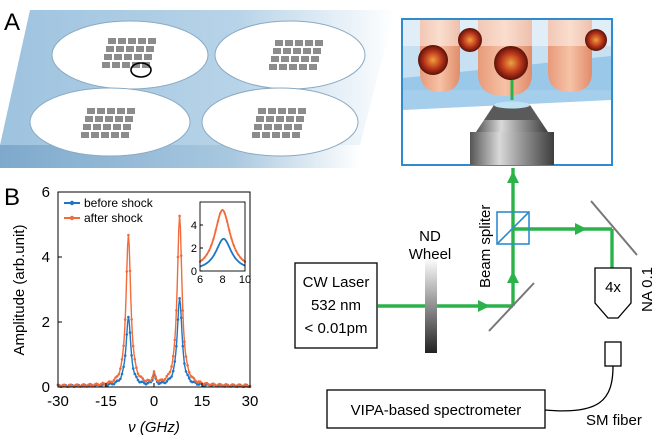 The width and height of the screenshot is (669, 439). What do you see at coordinates (58, 401) in the screenshot?
I see `x-tick-label: -30` at bounding box center [58, 401].